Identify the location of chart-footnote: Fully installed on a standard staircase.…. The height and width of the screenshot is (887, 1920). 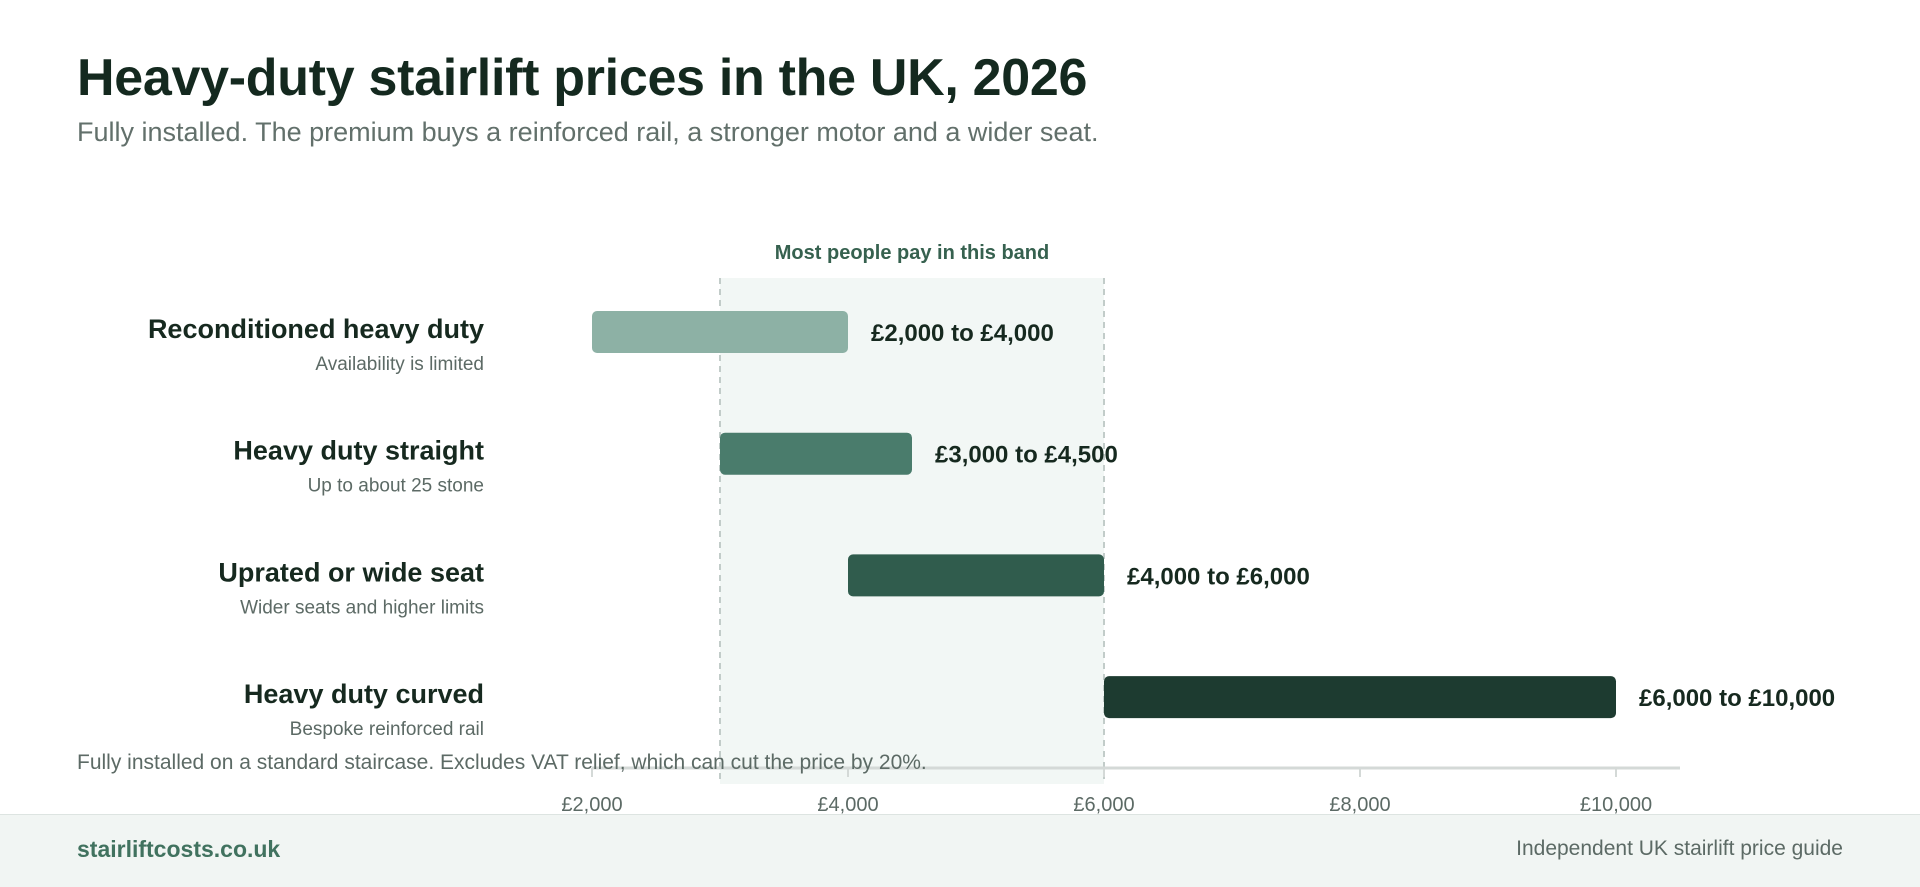
(502, 762).